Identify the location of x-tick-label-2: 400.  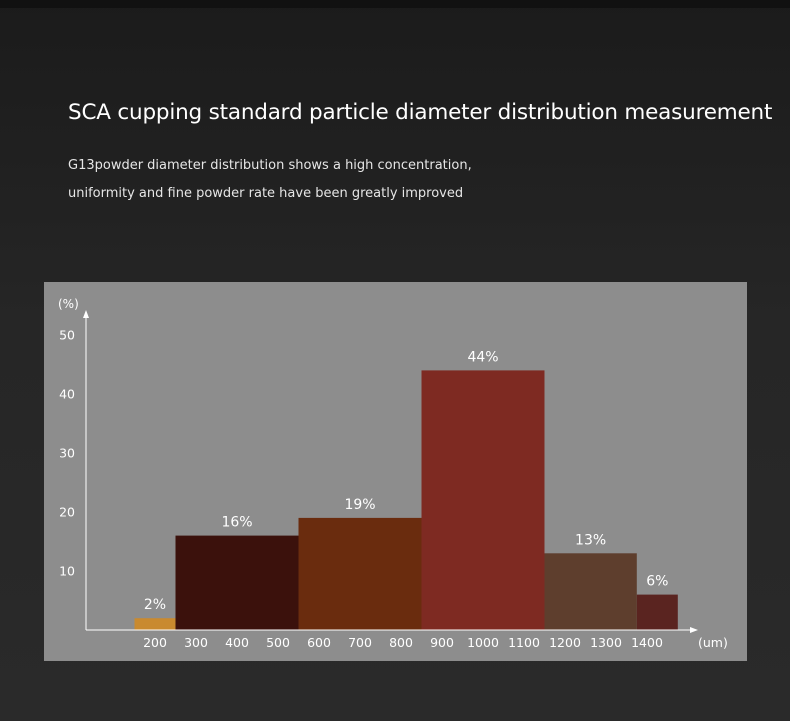
(237, 642).